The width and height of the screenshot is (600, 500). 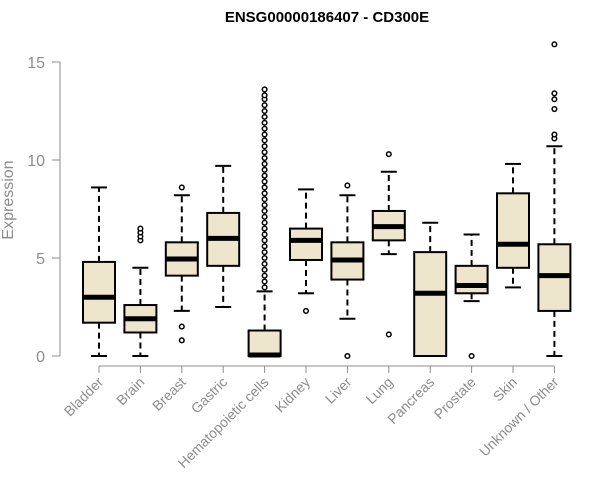 I want to click on box-gastric, so click(x=223, y=236).